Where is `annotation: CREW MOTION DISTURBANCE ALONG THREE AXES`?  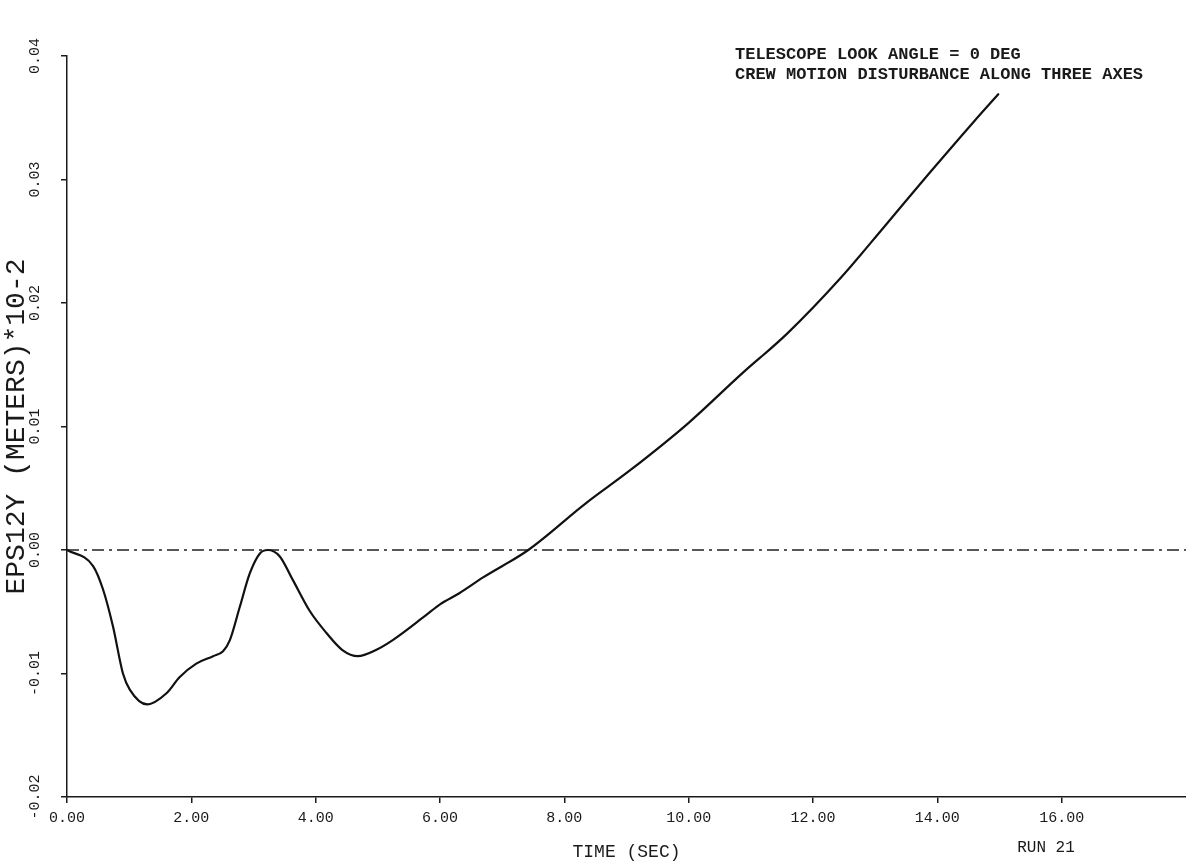 annotation: CREW MOTION DISTURBANCE ALONG THREE AXES is located at coordinates (939, 75).